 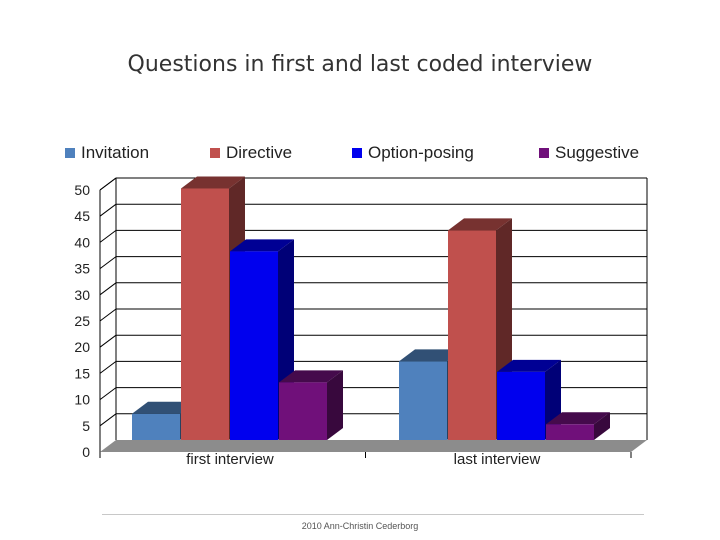 I want to click on legend-swatch-directive, so click(x=215, y=153).